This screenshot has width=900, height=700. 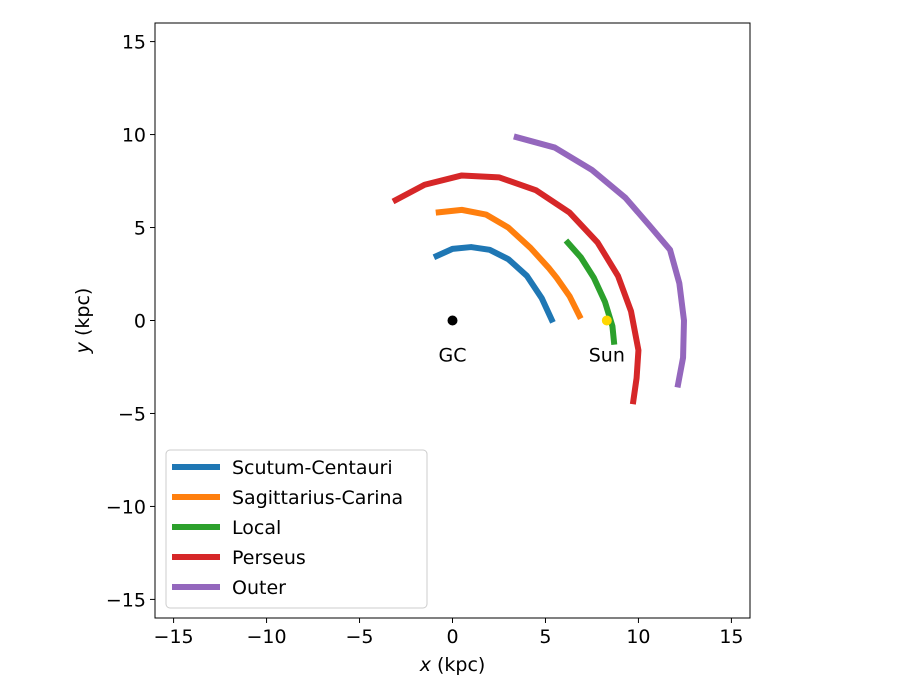 I want to click on marker-gc, so click(x=452, y=320).